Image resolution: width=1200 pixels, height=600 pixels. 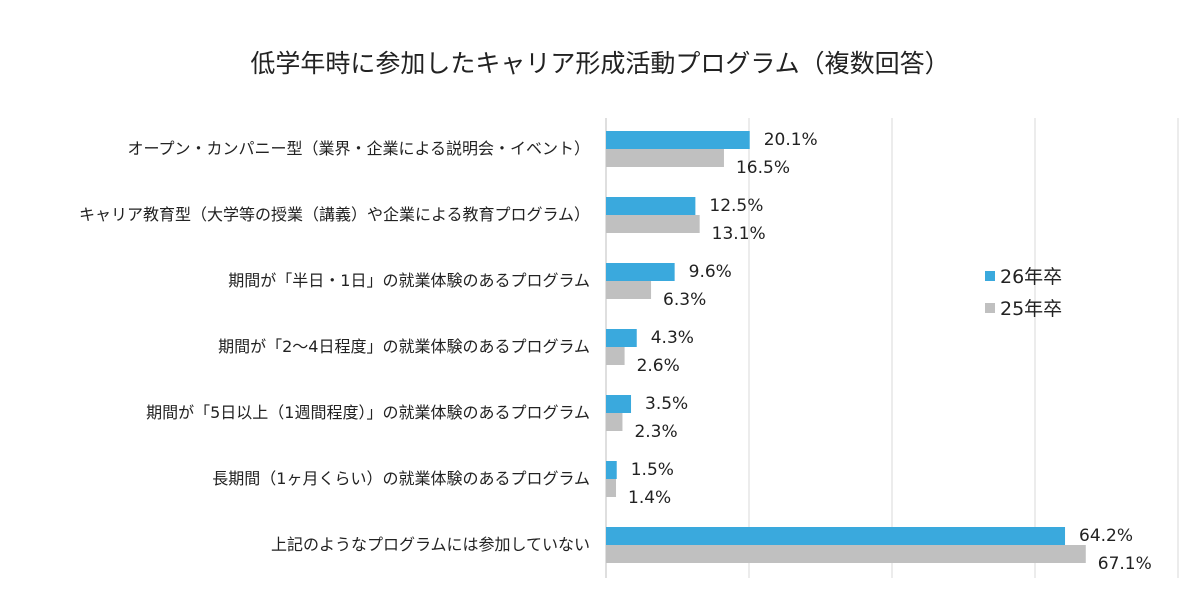 What do you see at coordinates (401, 478) in the screenshot?
I see `category-label: 長期間（1ヶ月くらい）の就業体験のあるプログラム` at bounding box center [401, 478].